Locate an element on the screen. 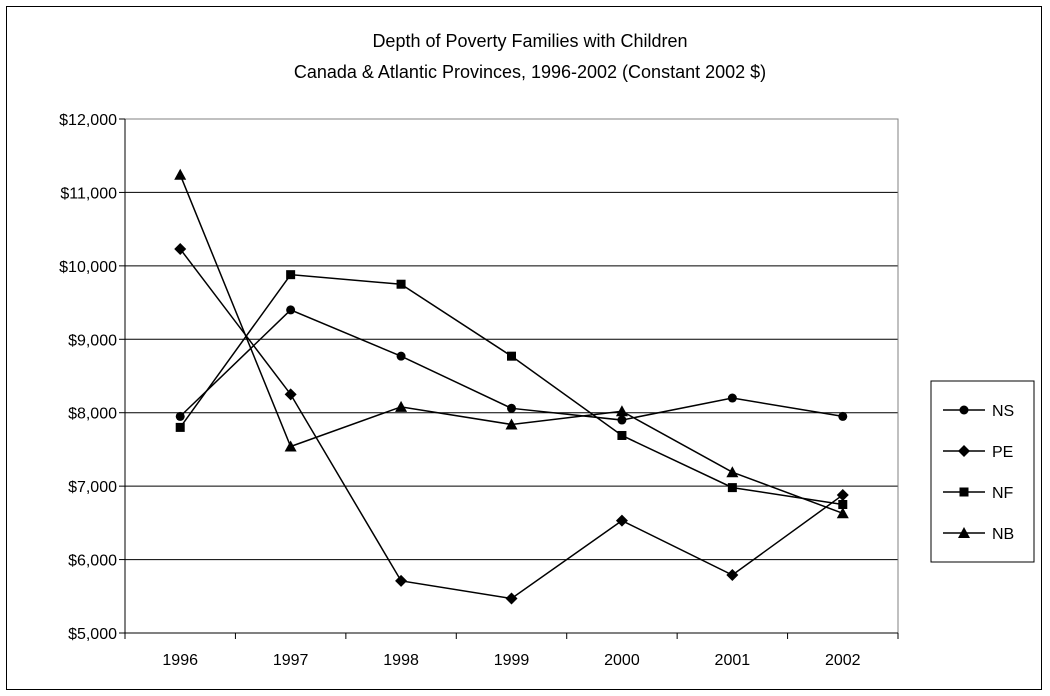 The width and height of the screenshot is (1050, 696). legend-label-nb: NB is located at coordinates (1003, 534).